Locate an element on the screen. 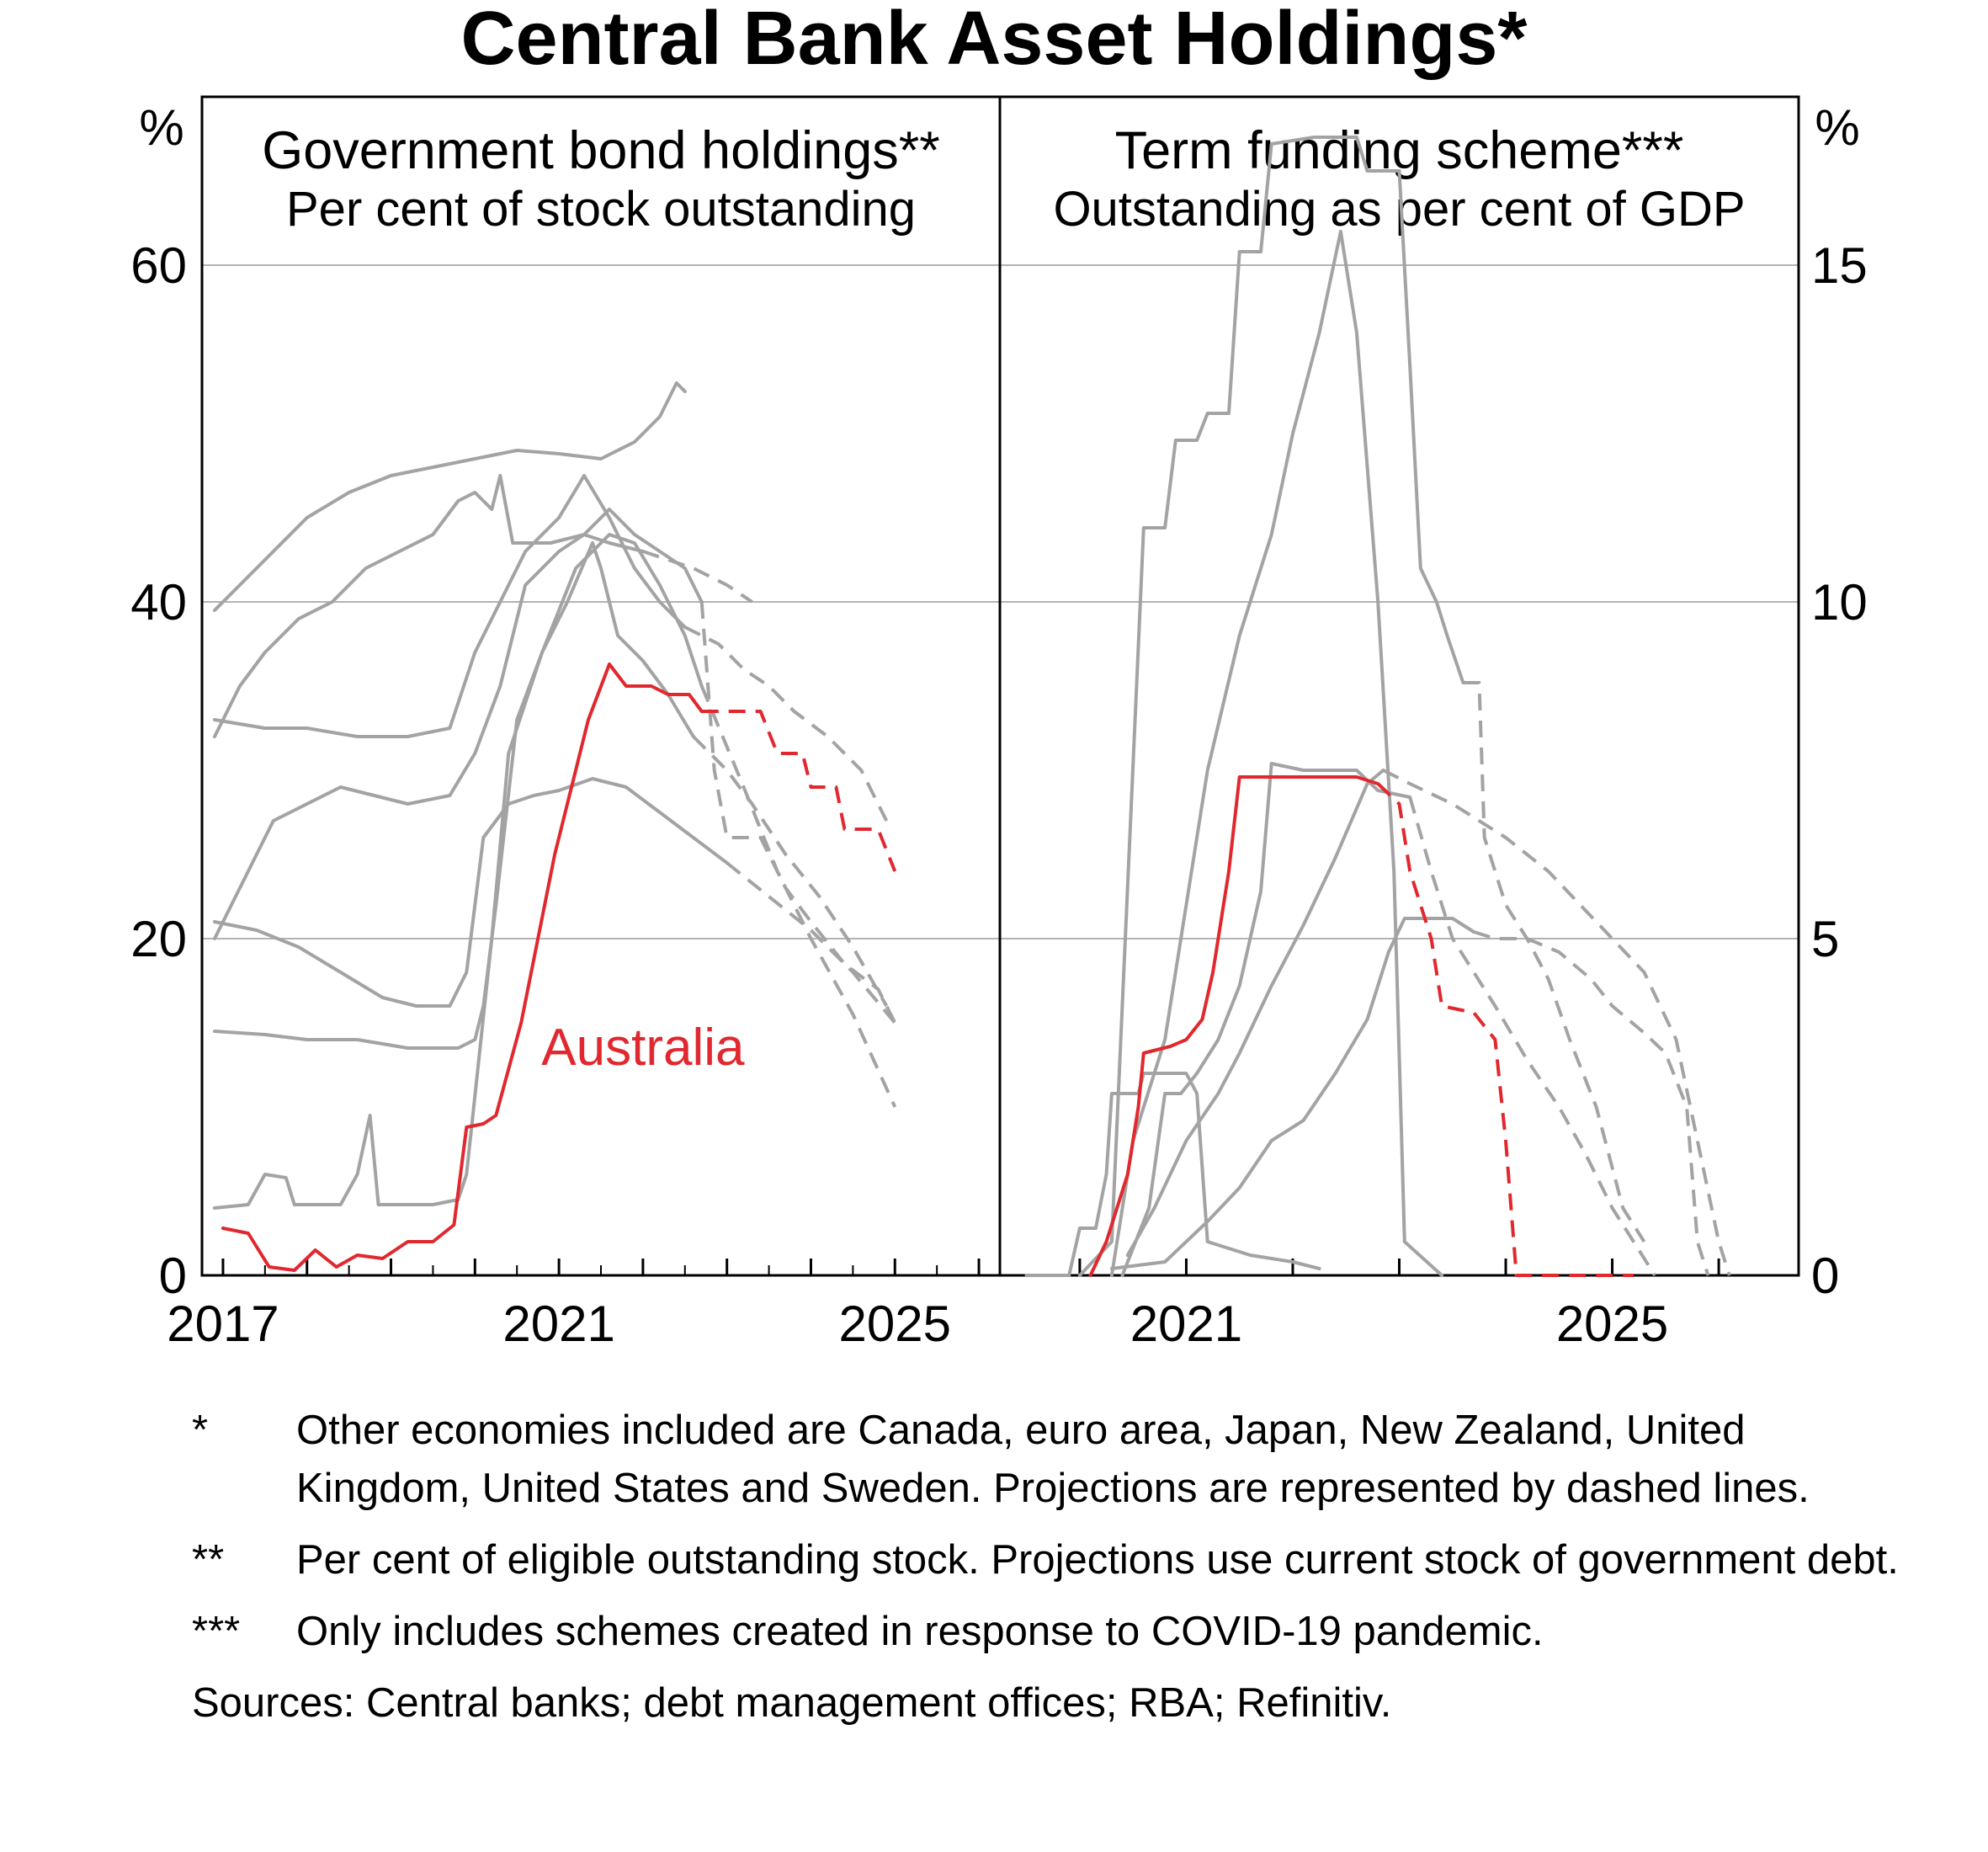 This screenshot has width=1988, height=1852. y-tick-label: 5 is located at coordinates (1825, 939).